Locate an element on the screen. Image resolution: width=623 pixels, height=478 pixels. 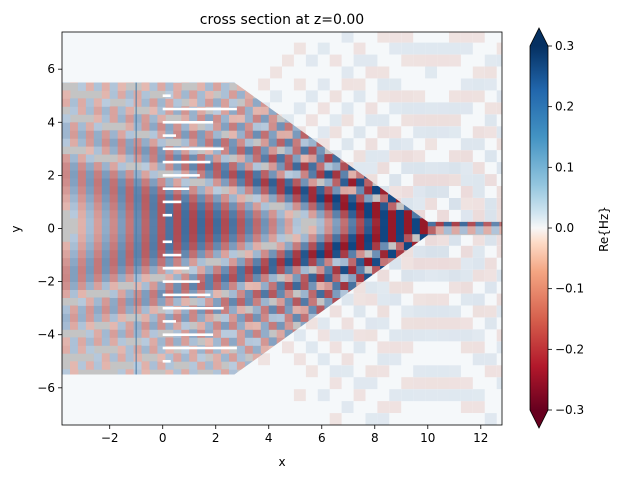
y-tick-label: −2 is located at coordinates (46, 282).